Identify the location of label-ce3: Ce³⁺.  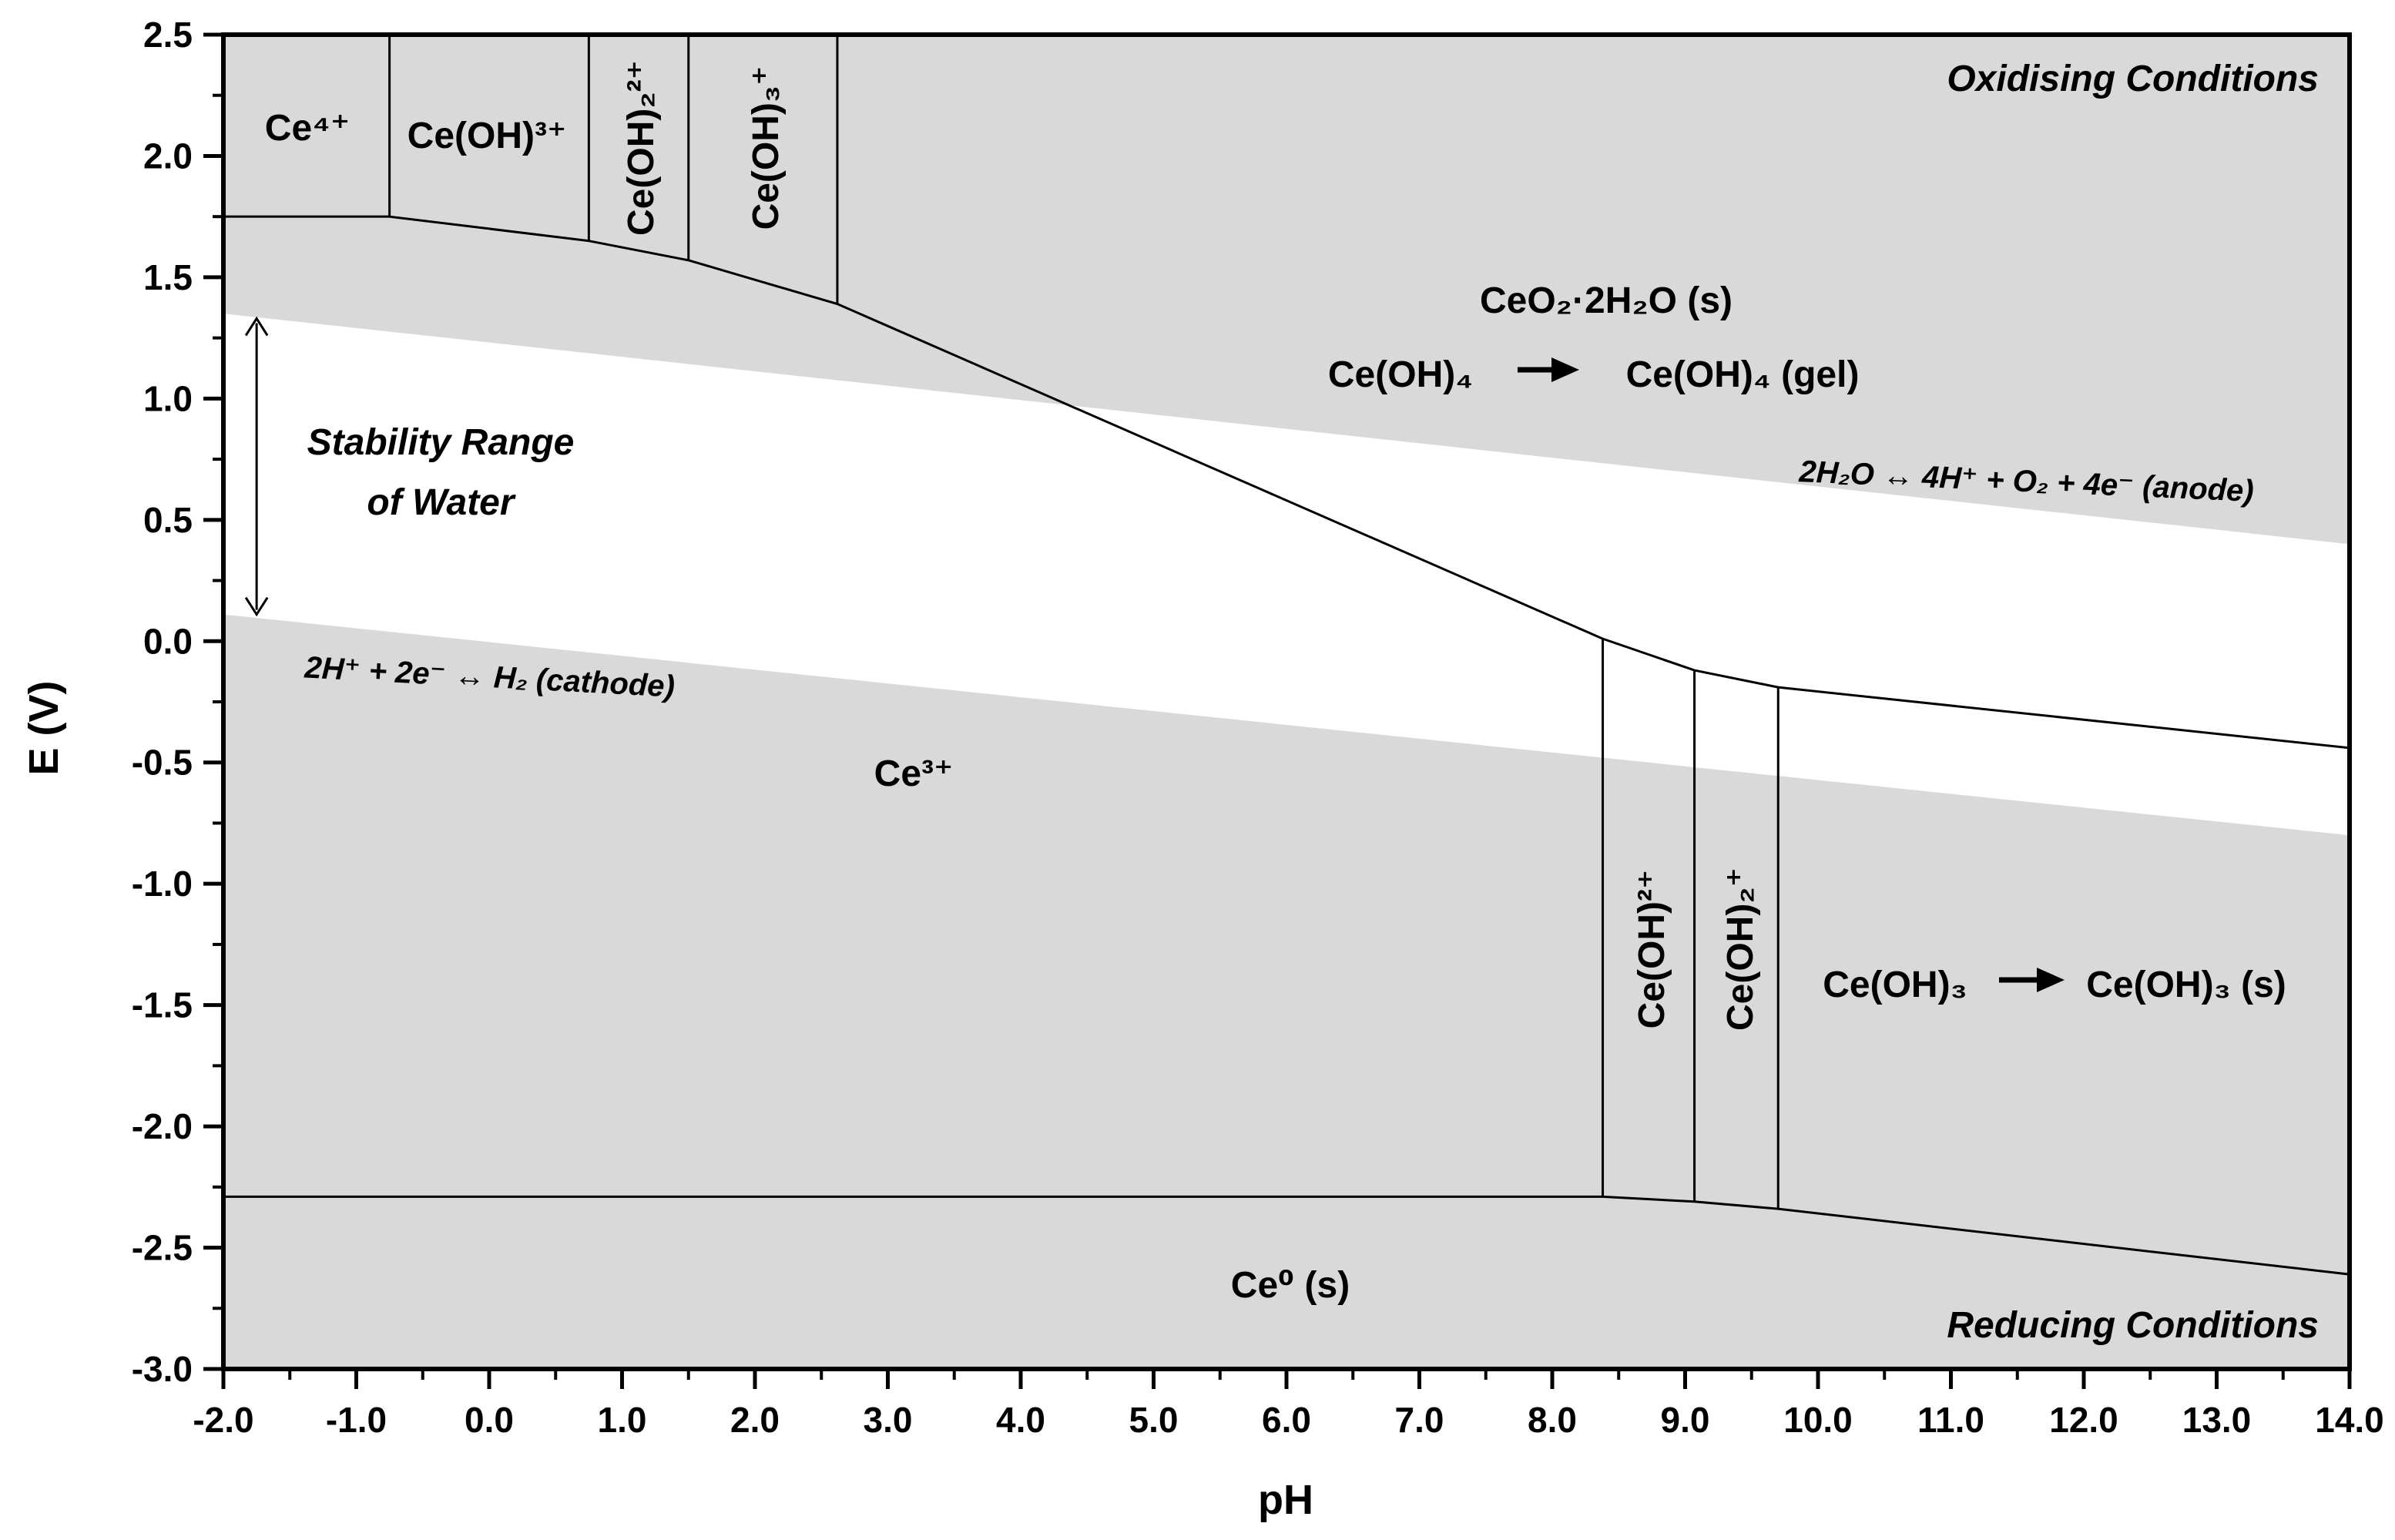
(914, 773).